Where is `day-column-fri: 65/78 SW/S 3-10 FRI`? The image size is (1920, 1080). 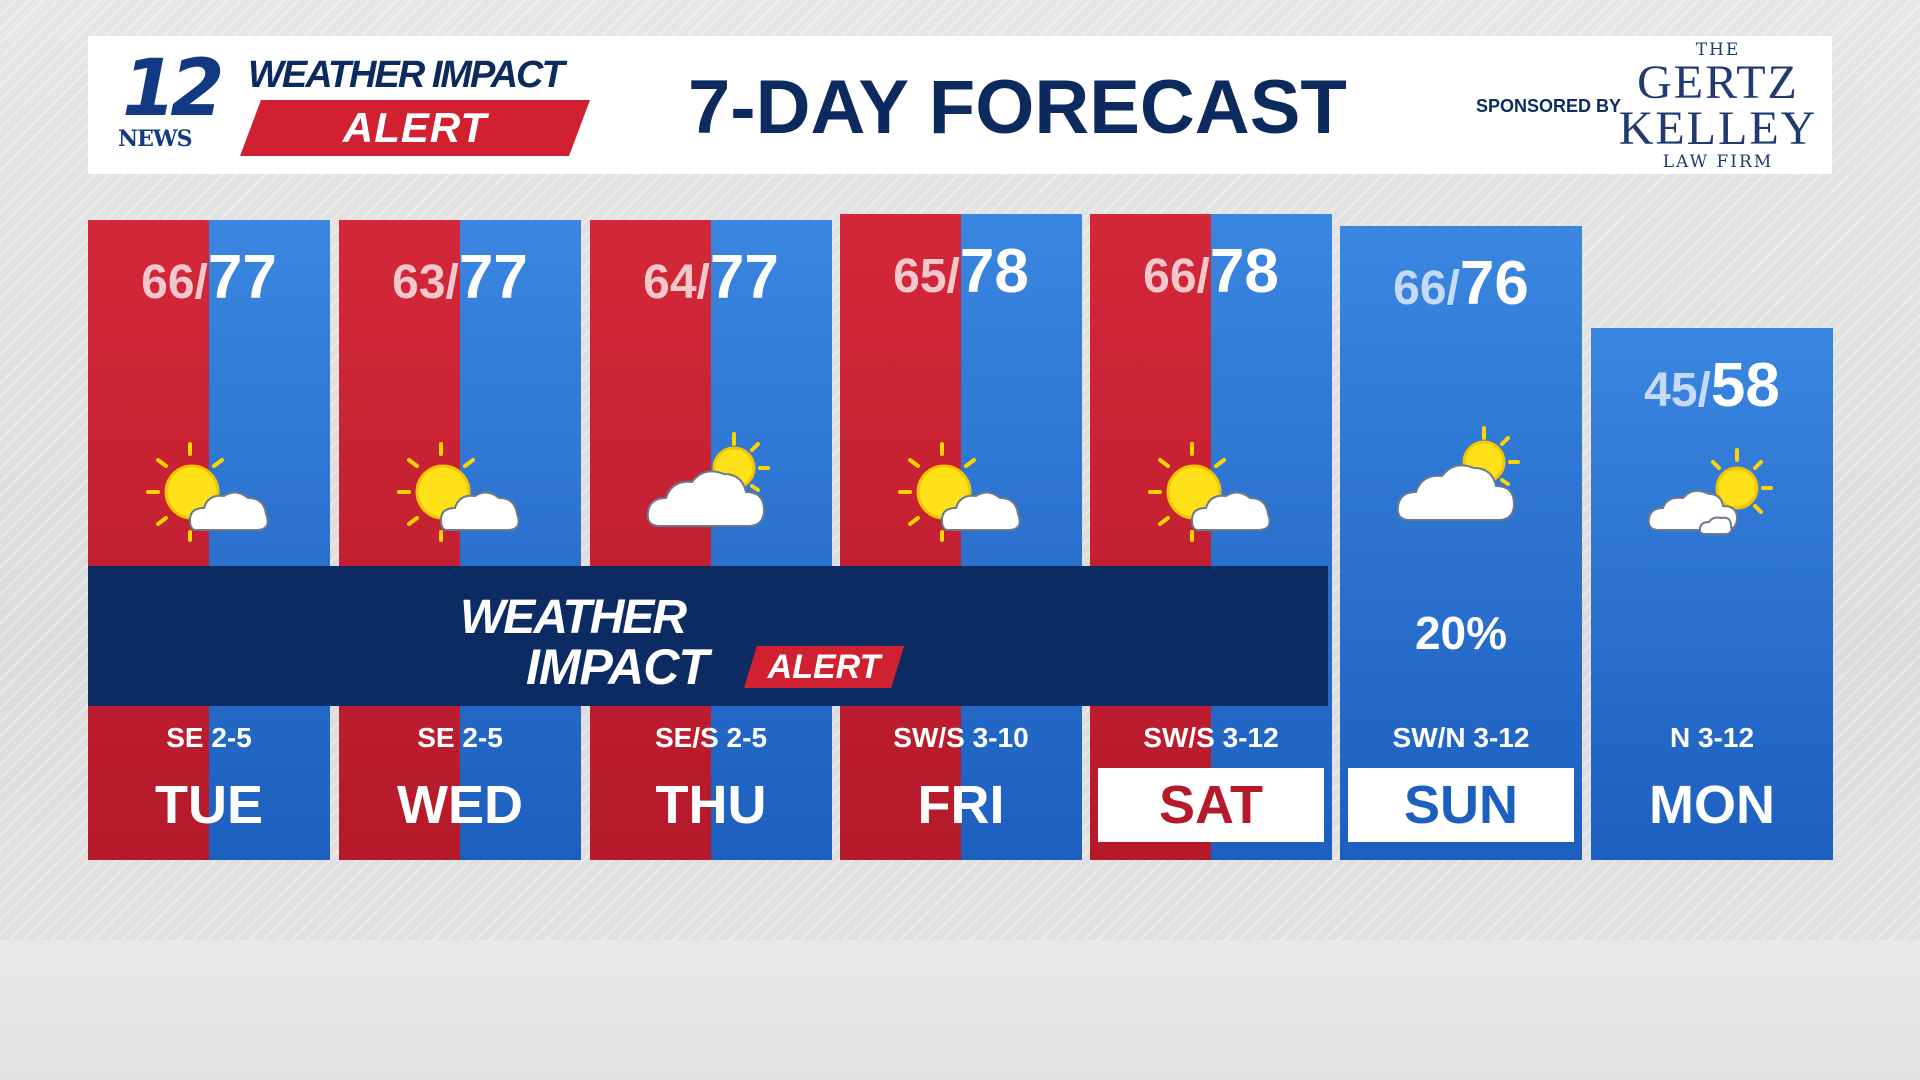 day-column-fri: 65/78 SW/S 3-10 FRI is located at coordinates (961, 537).